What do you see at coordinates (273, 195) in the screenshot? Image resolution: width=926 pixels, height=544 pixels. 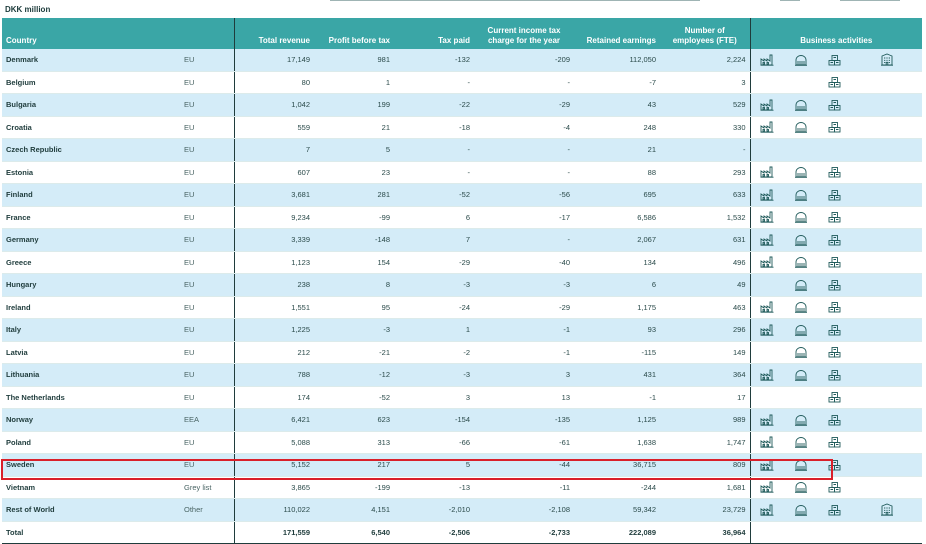 I see `total-revenue-cell: 3,681` at bounding box center [273, 195].